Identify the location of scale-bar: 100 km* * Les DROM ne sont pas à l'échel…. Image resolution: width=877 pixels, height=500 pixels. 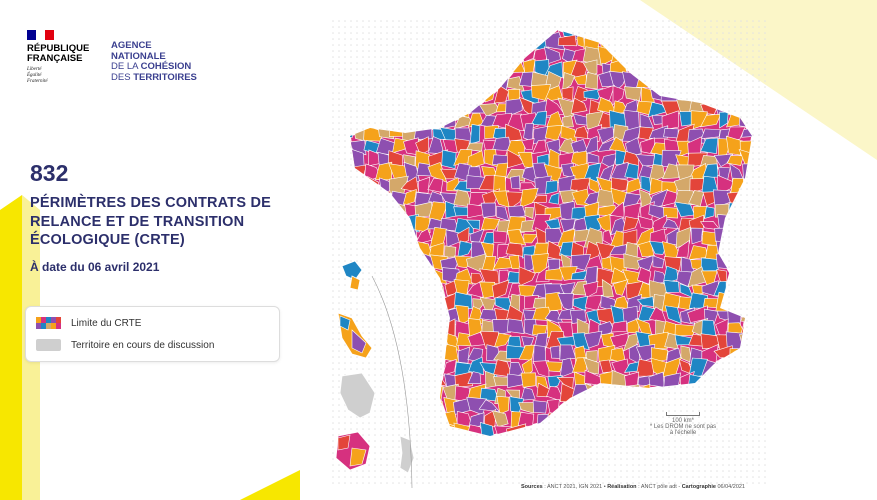
(683, 424).